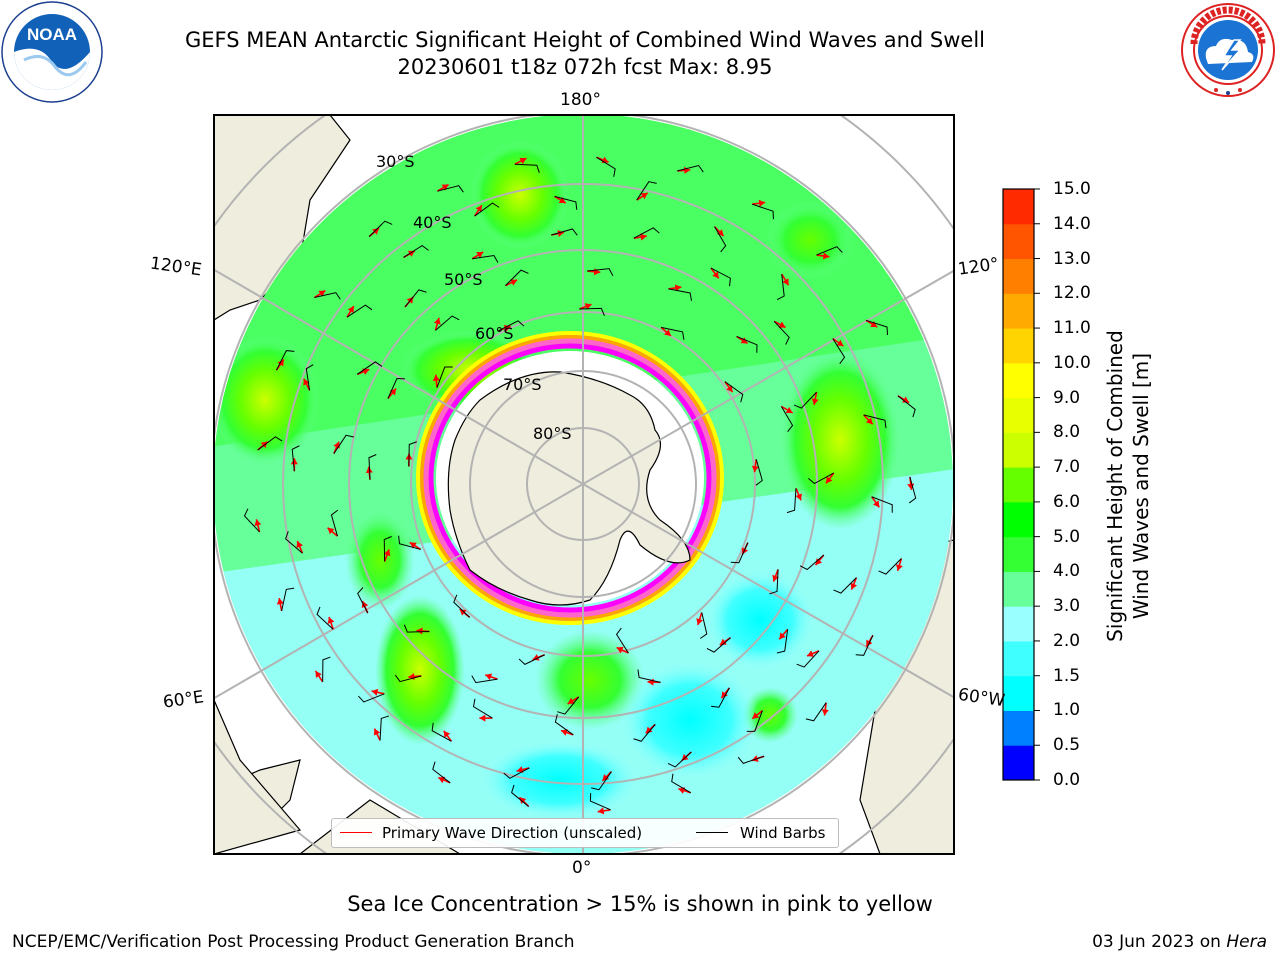  What do you see at coordinates (1021, 484) in the screenshot?
I see `colorbar` at bounding box center [1021, 484].